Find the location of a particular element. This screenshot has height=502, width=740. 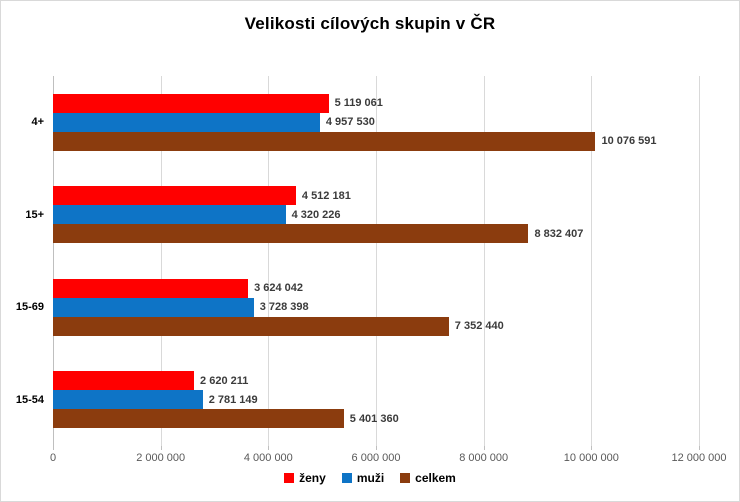

legend-label: muži is located at coordinates (370, 478).